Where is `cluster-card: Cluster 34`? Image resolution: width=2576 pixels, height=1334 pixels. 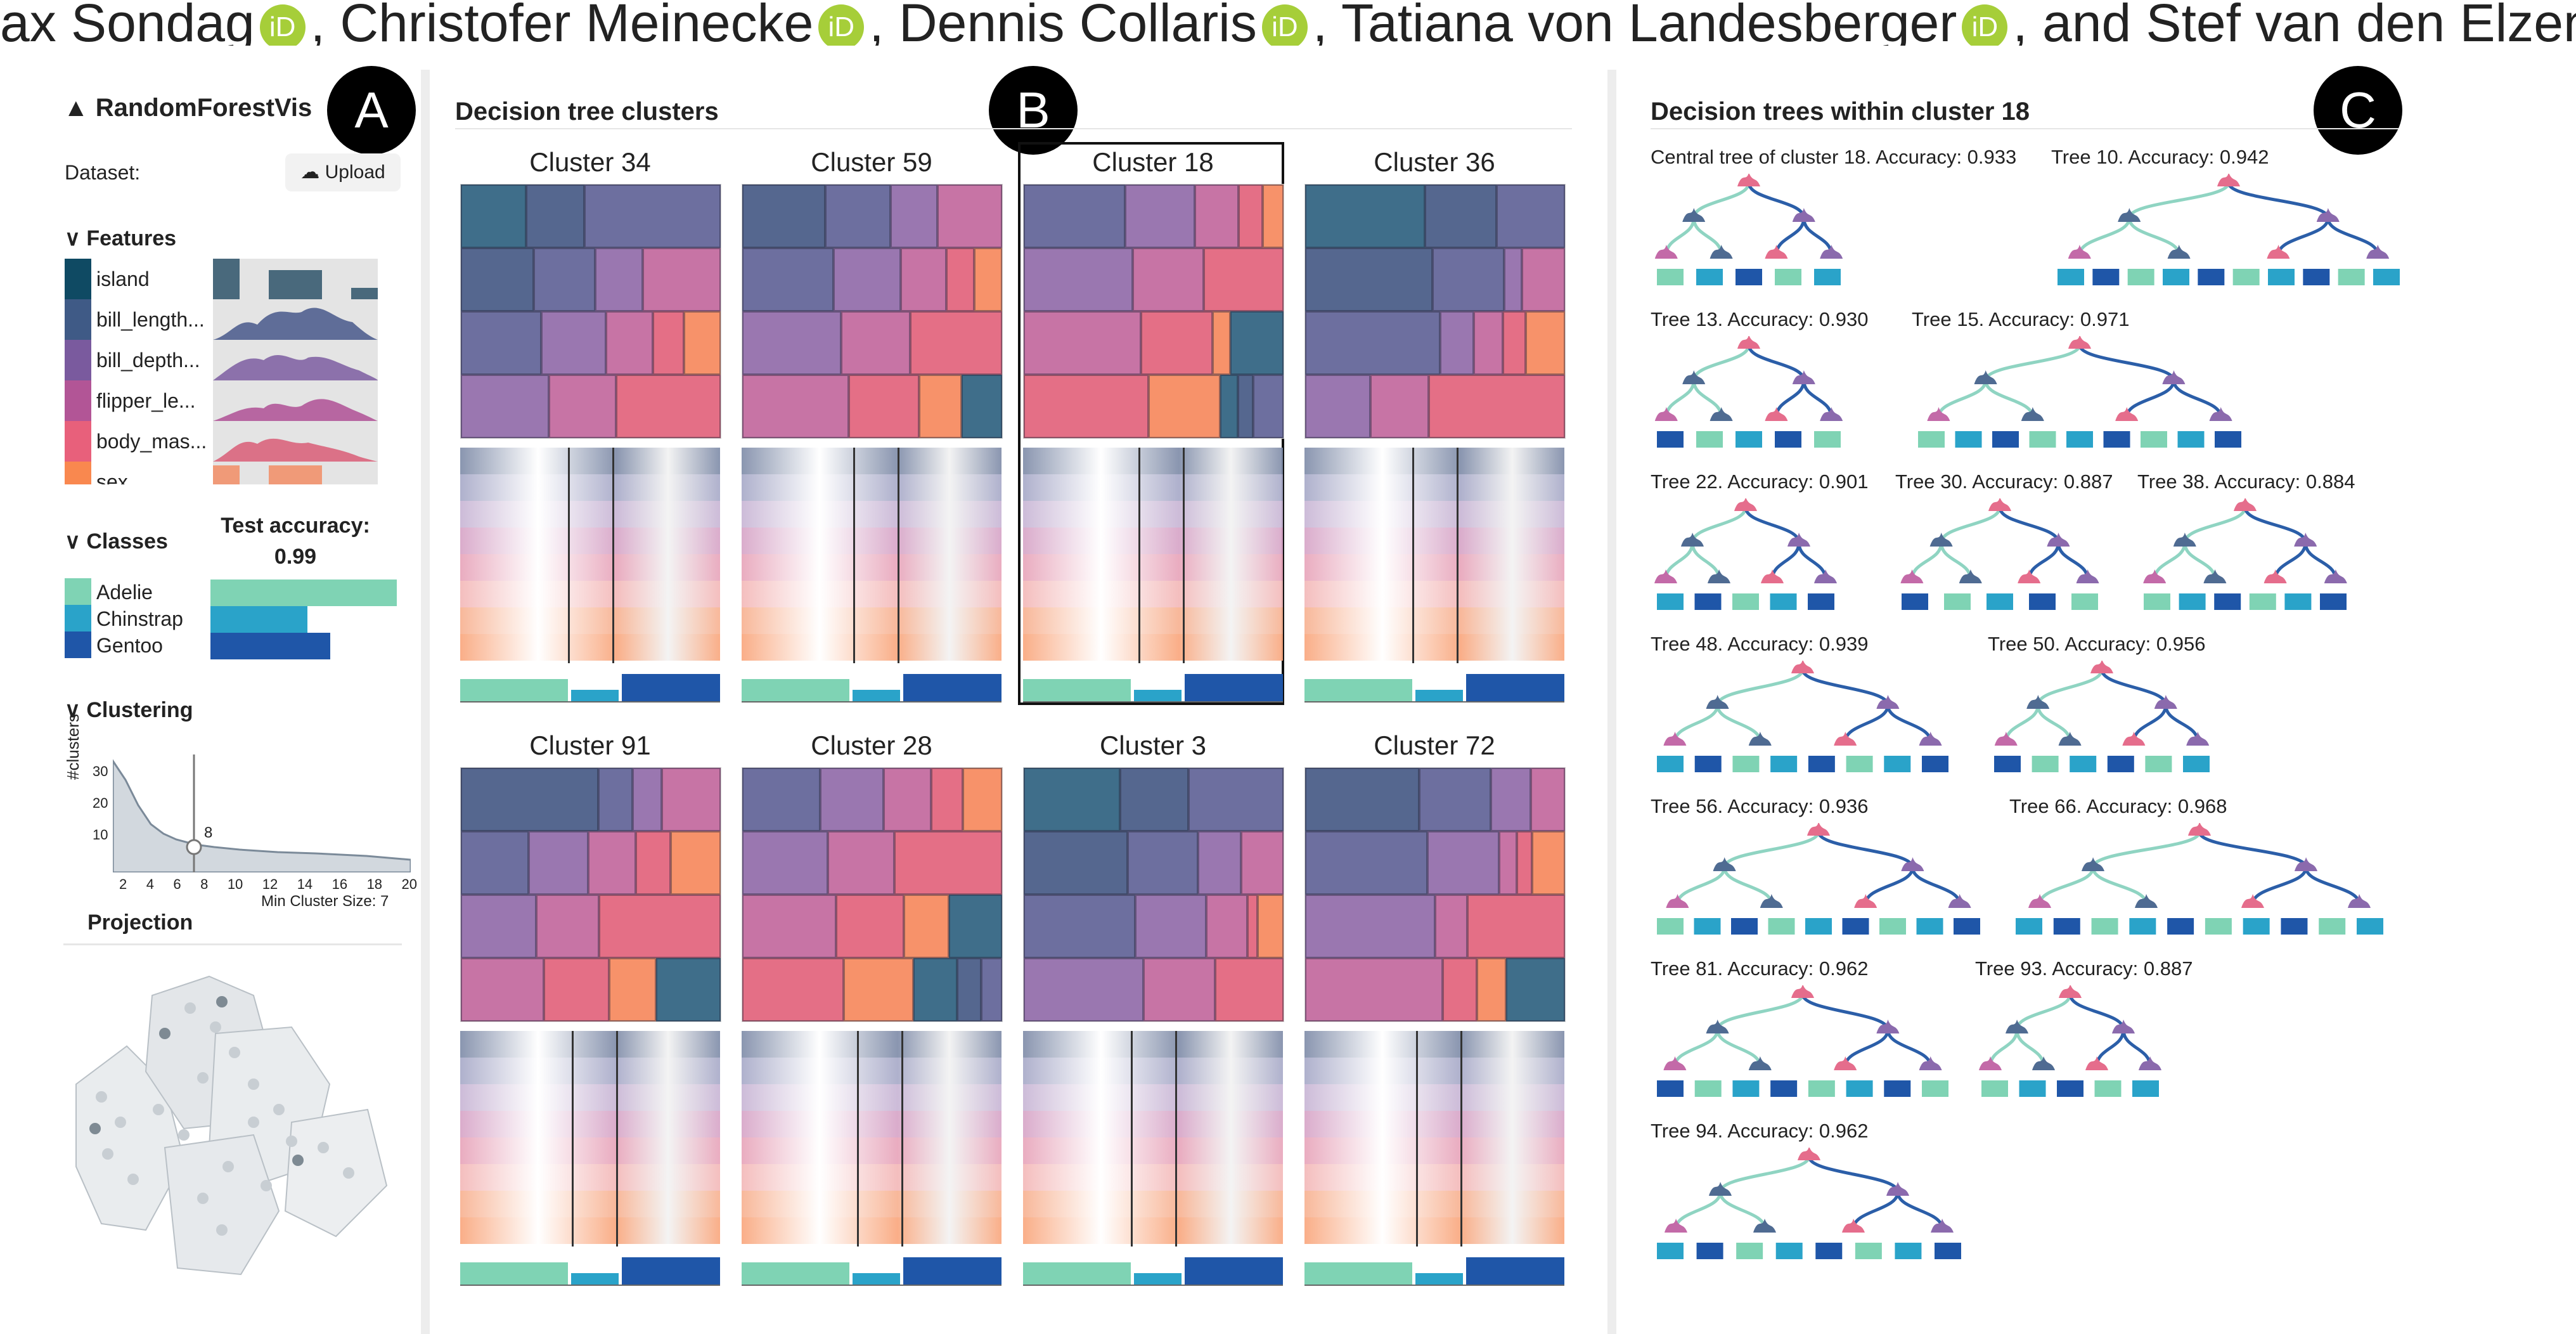 cluster-card: Cluster 34 is located at coordinates (590, 424).